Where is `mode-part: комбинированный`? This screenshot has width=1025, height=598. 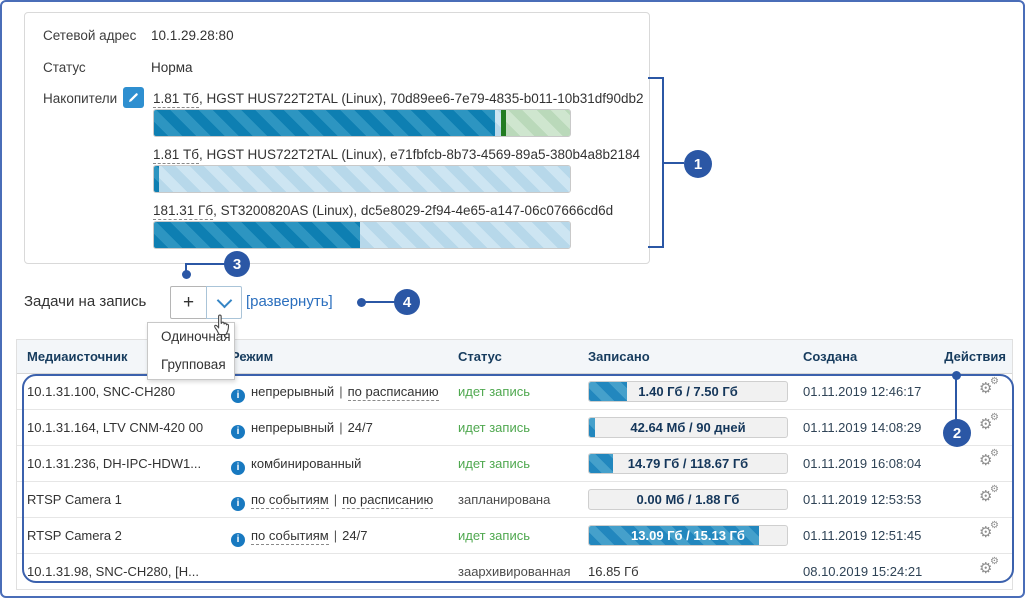
mode-part: комбинированный is located at coordinates (306, 463).